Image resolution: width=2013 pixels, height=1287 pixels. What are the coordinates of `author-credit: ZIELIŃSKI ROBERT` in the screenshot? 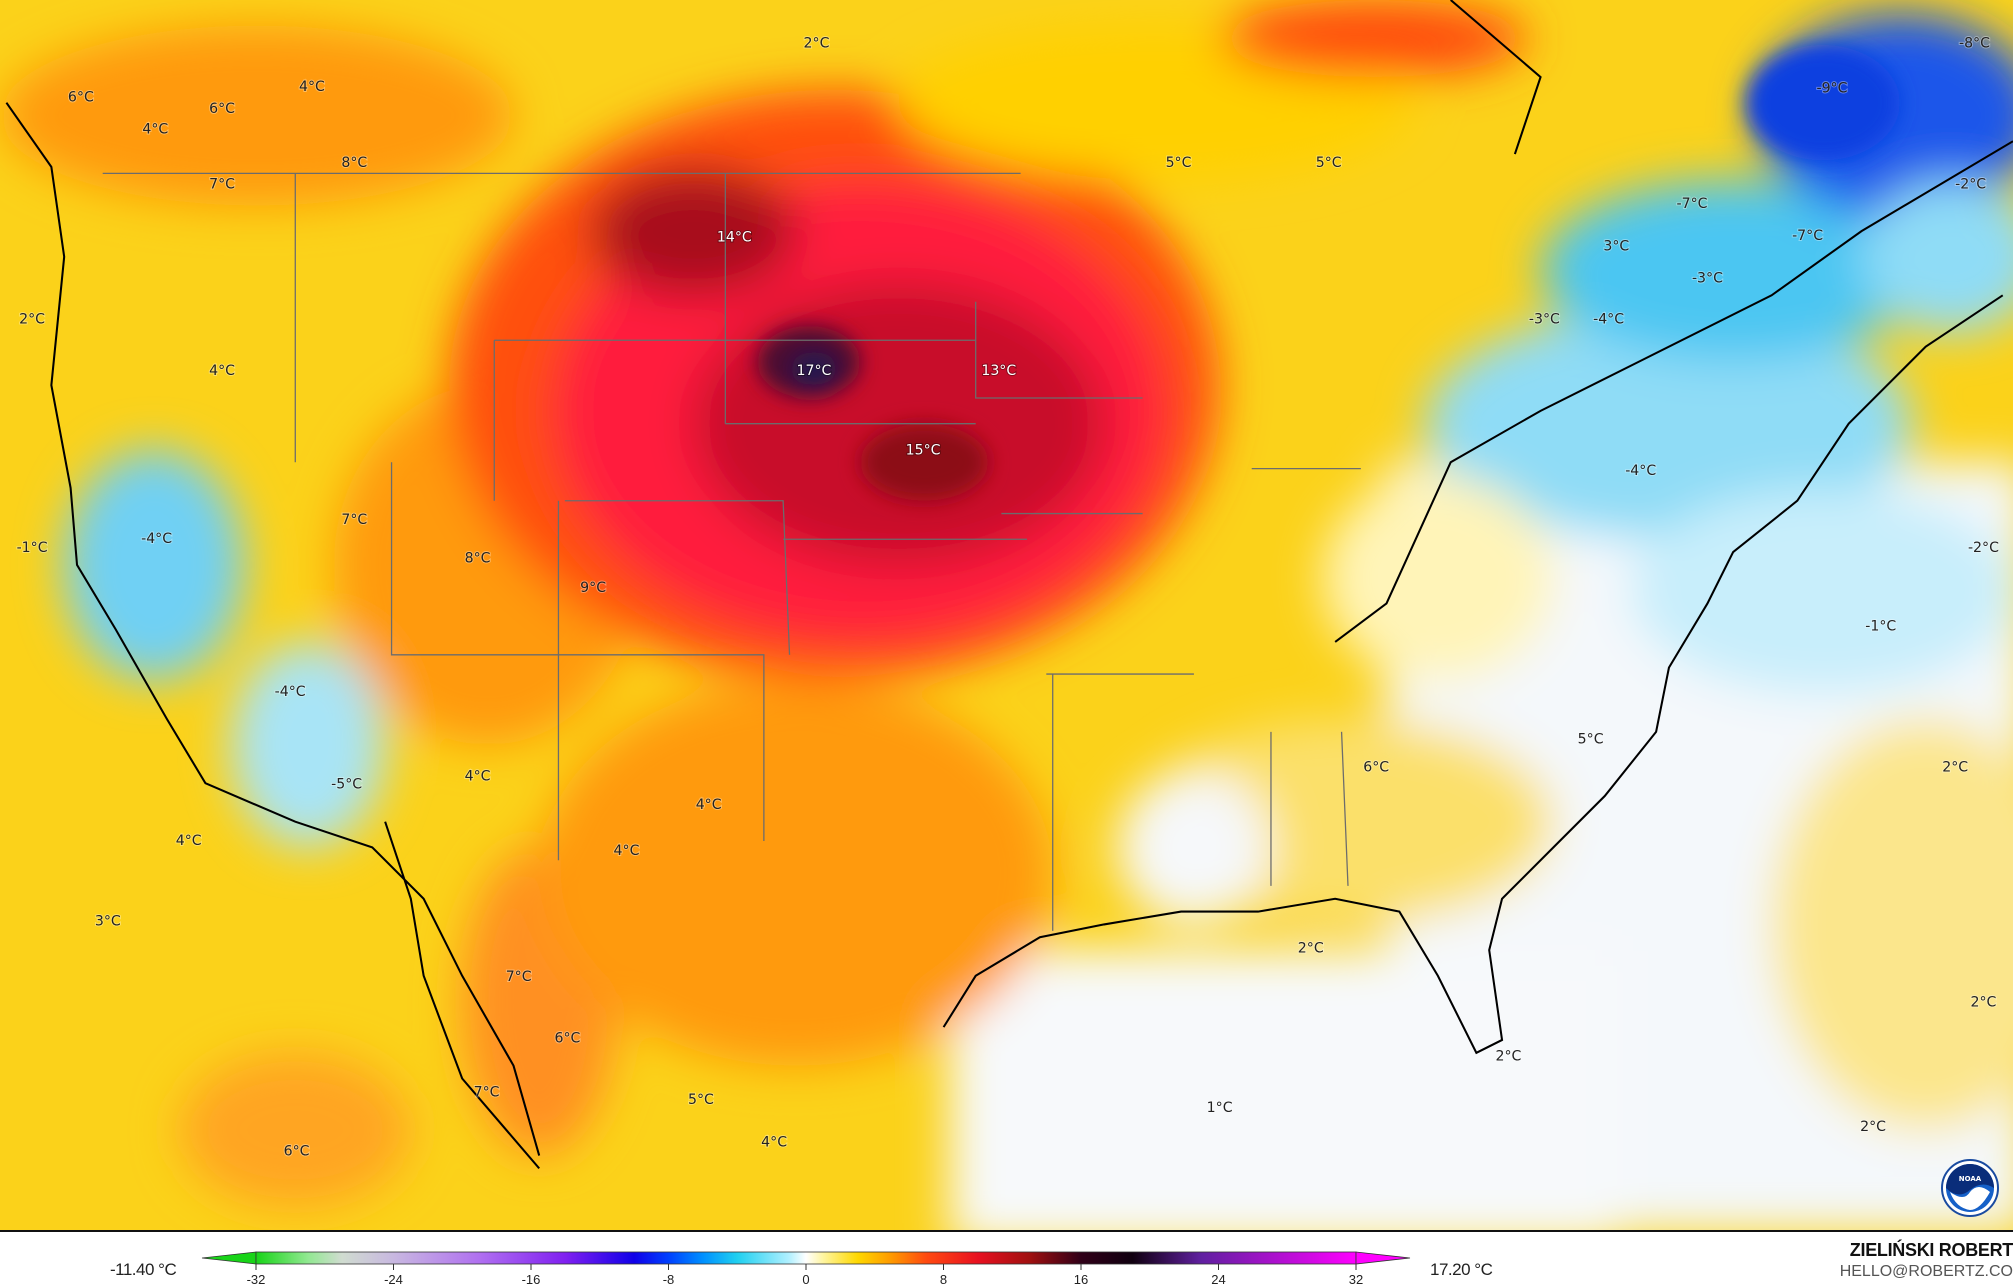 It's located at (1931, 1250).